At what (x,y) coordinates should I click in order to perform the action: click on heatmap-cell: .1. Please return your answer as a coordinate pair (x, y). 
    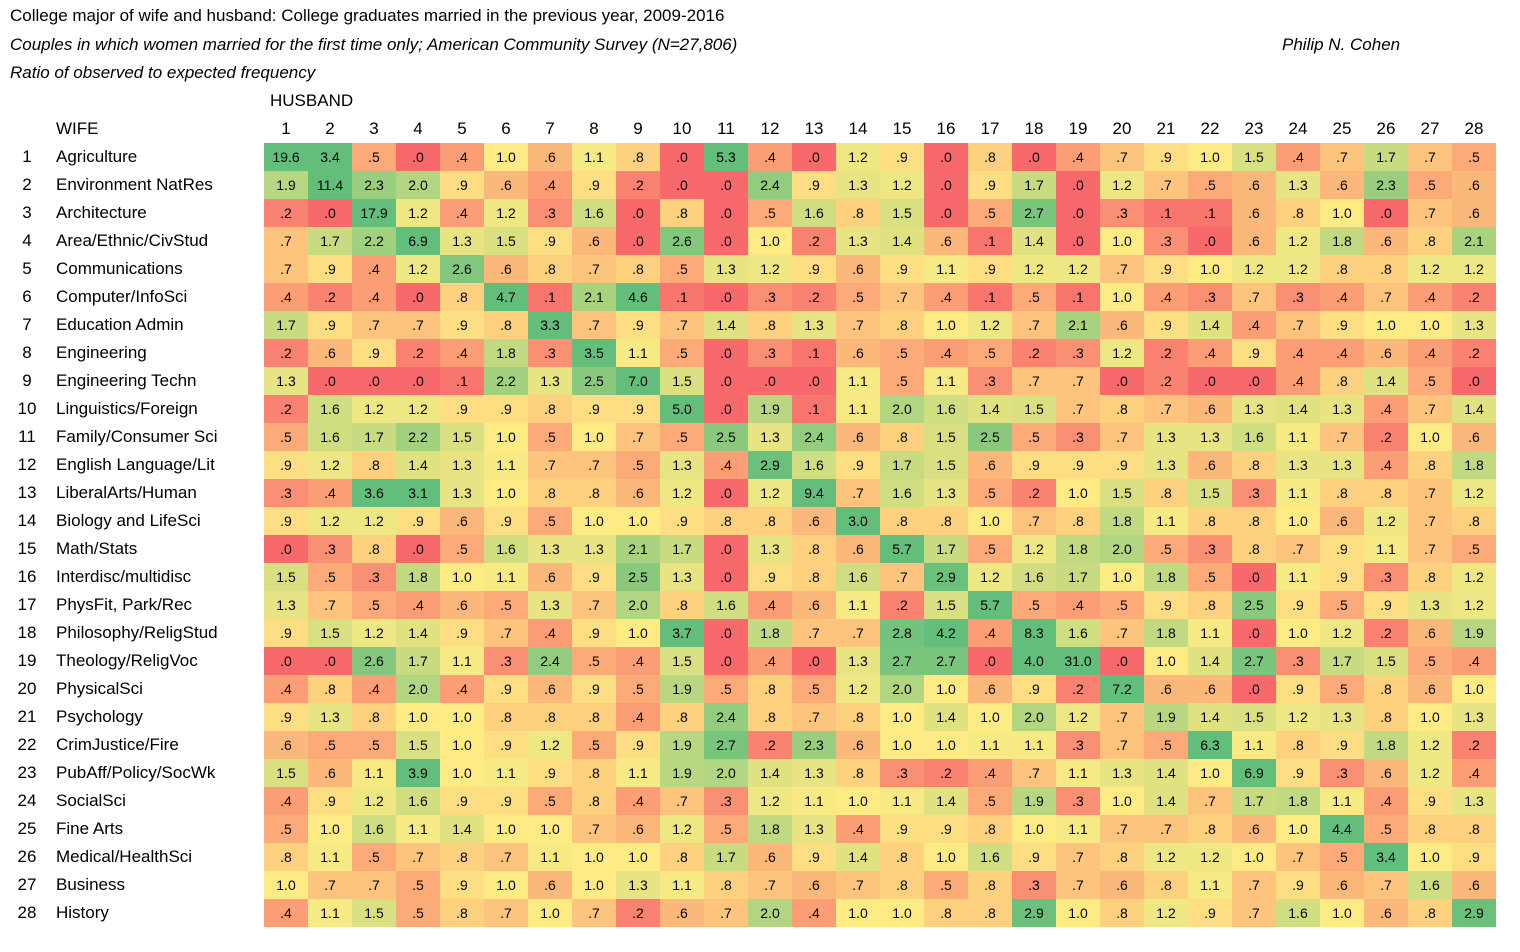
    Looking at the image, I should click on (990, 241).